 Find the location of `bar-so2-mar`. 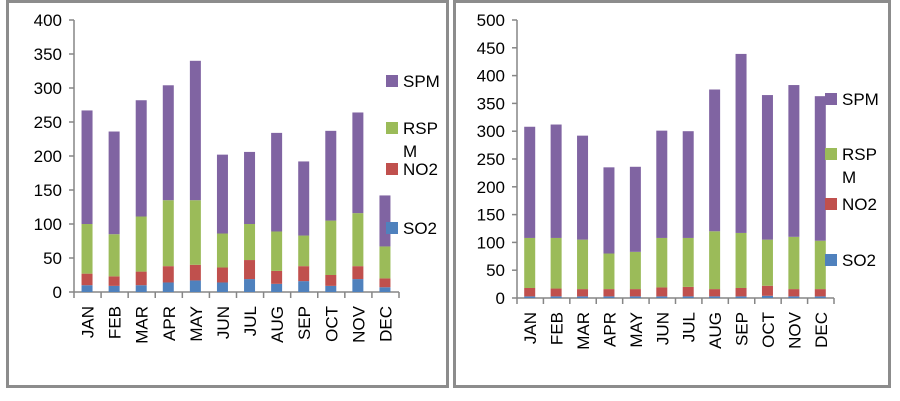

bar-so2-mar is located at coordinates (141, 288).